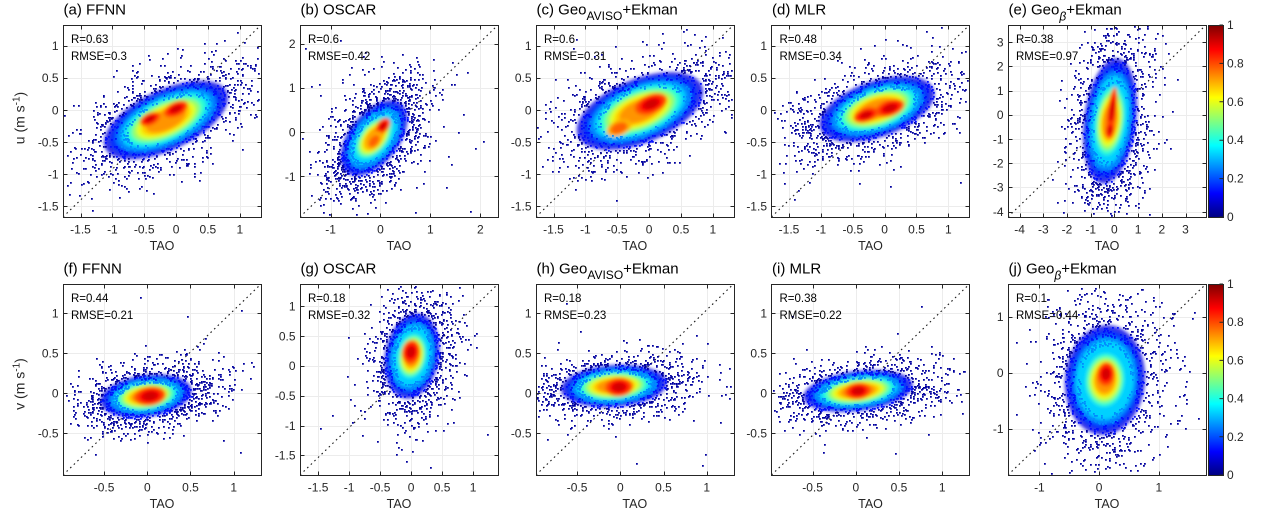 The width and height of the screenshot is (1269, 522). I want to click on svg-text: RMSE=0.97, so click(1047, 57).